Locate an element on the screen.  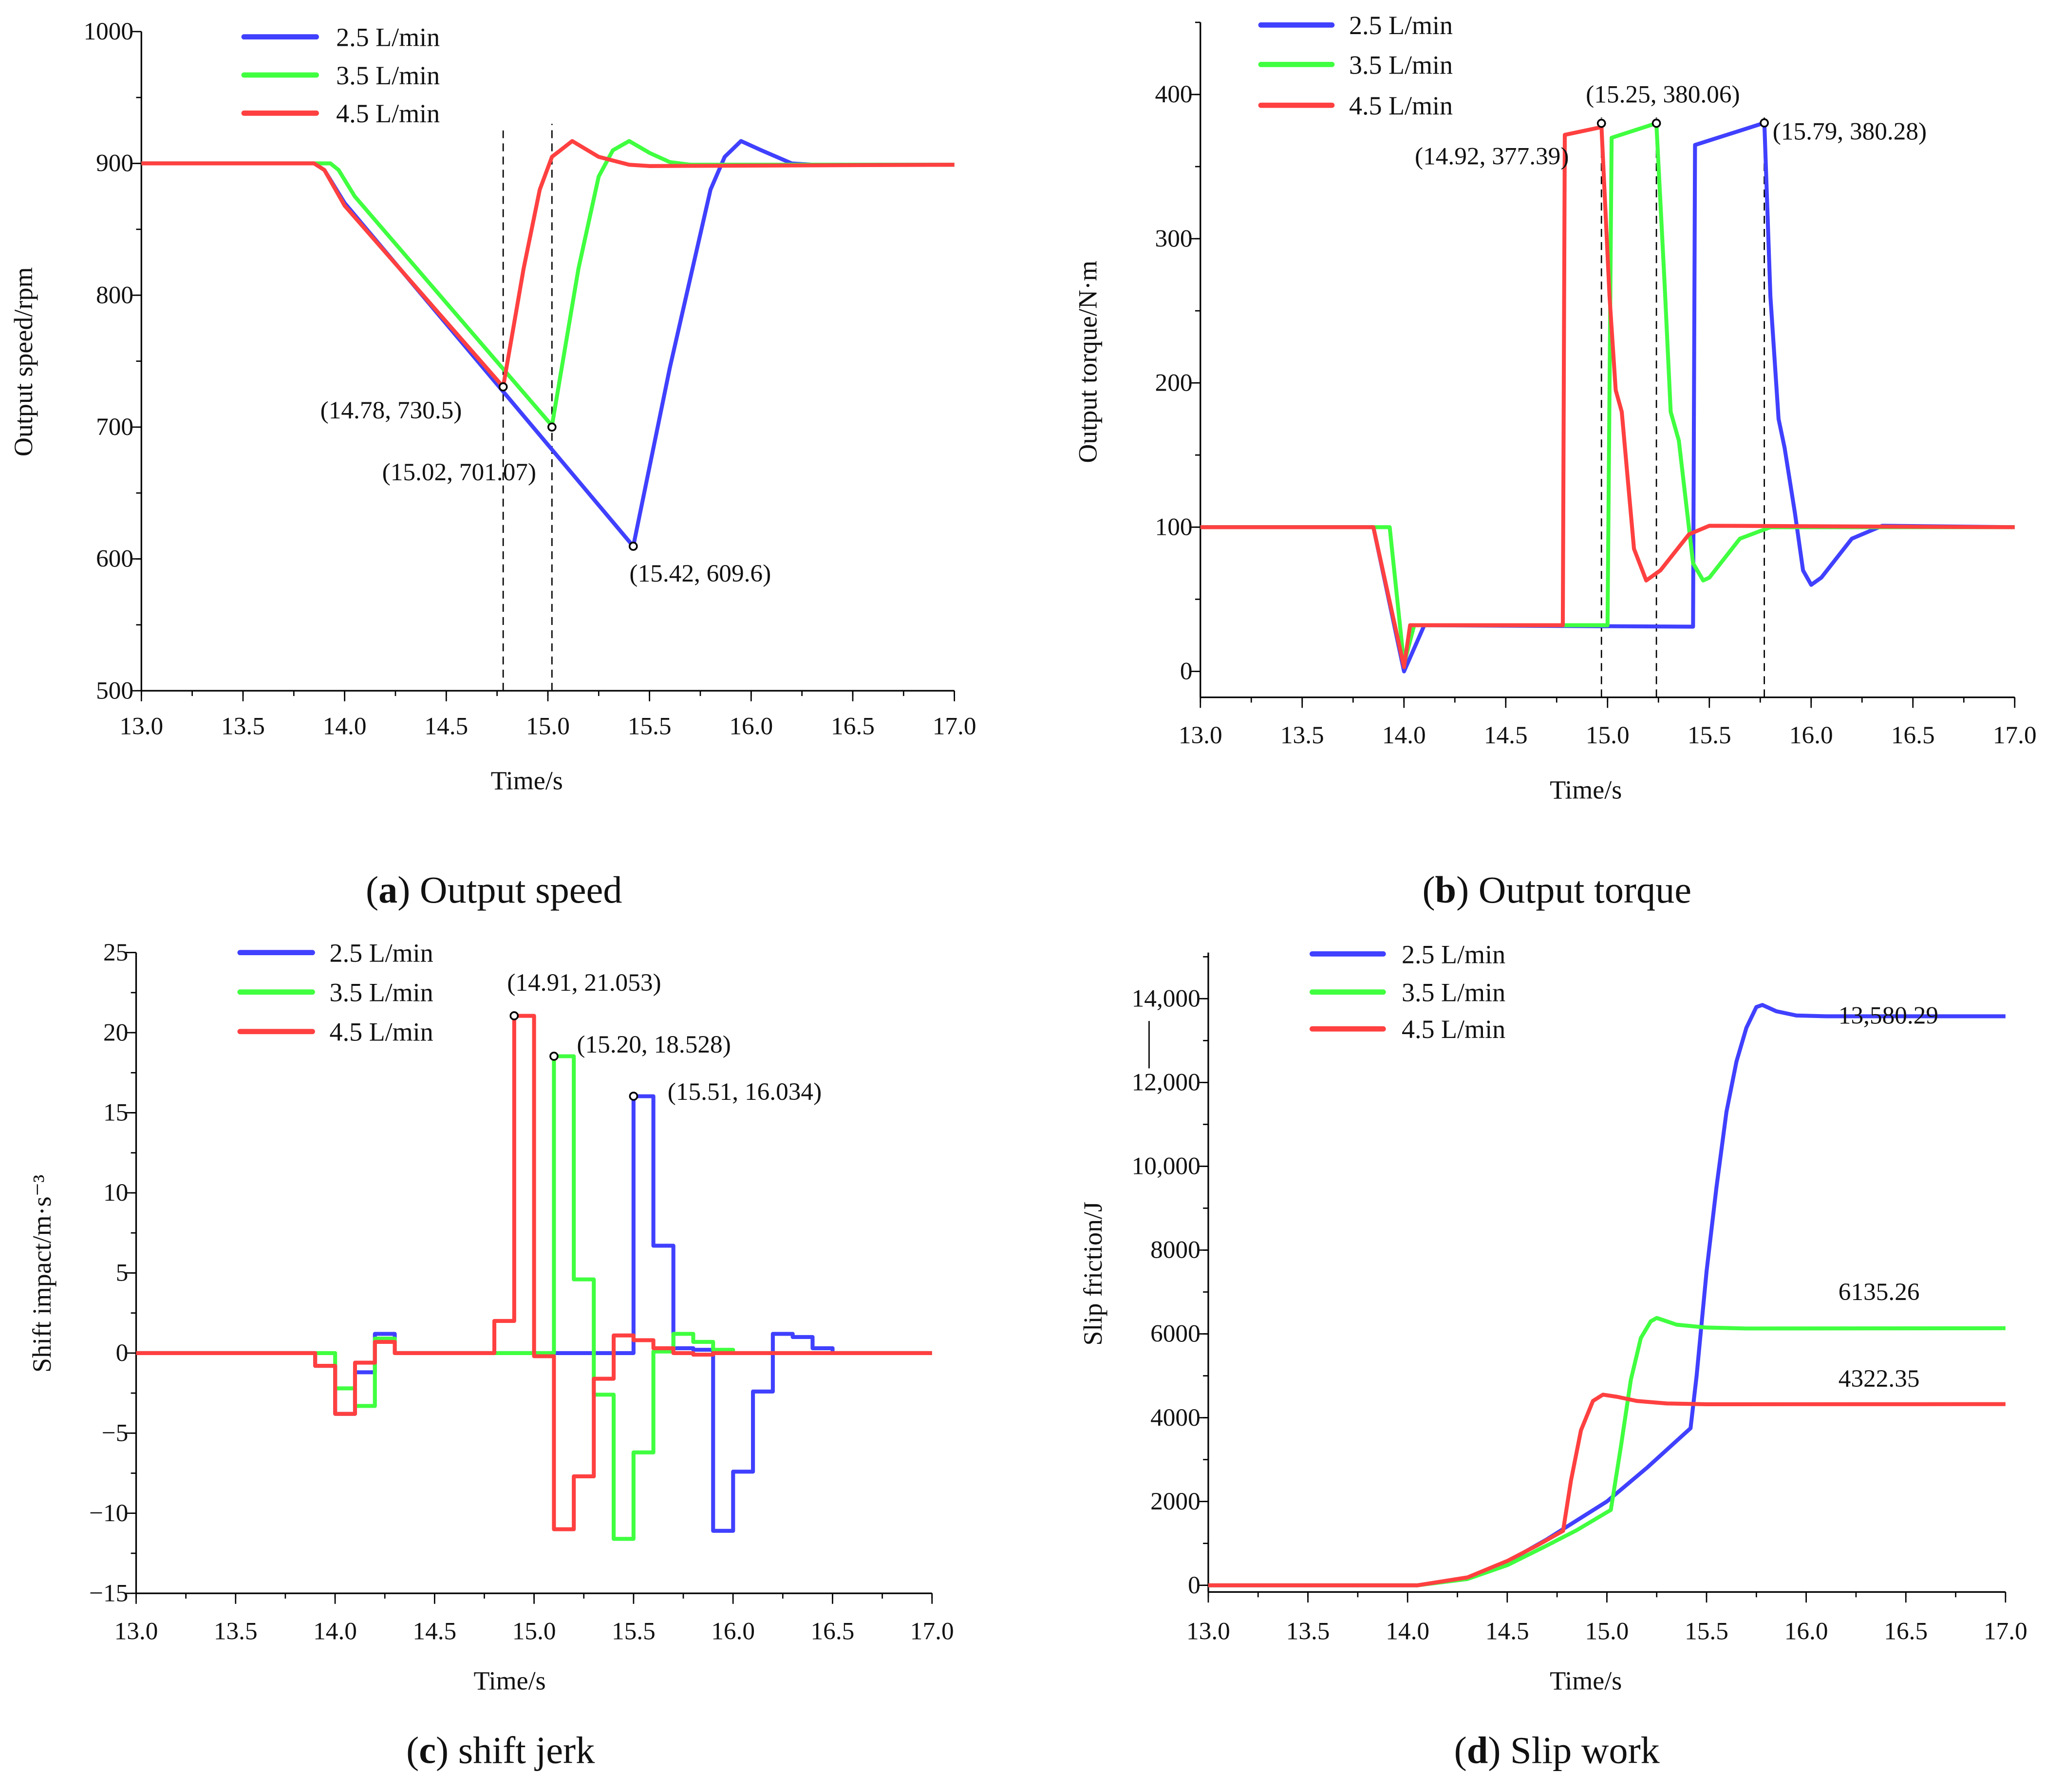
panel-caption: (c) shift jerk is located at coordinates (500, 1750).